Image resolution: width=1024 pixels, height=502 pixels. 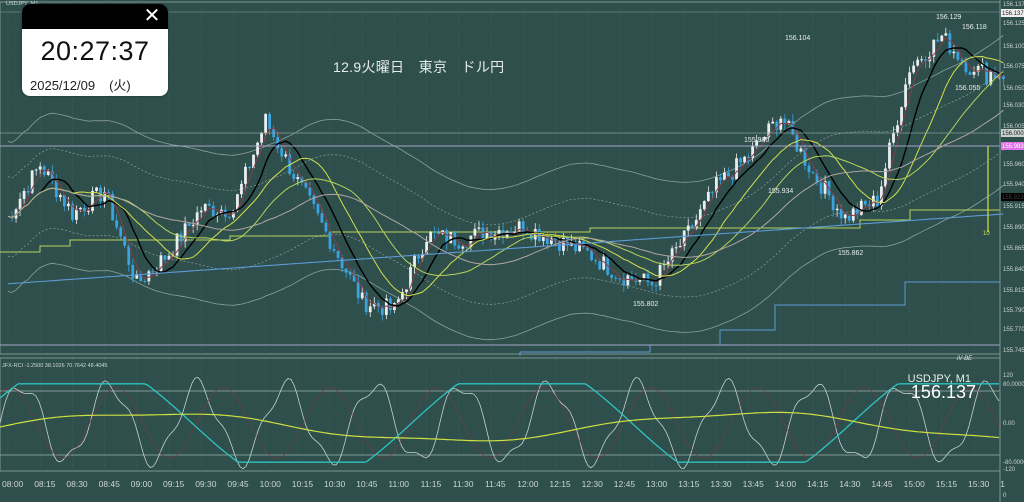 What do you see at coordinates (1013, 198) in the screenshot?
I see `svg-text: 155.923` at bounding box center [1013, 198].